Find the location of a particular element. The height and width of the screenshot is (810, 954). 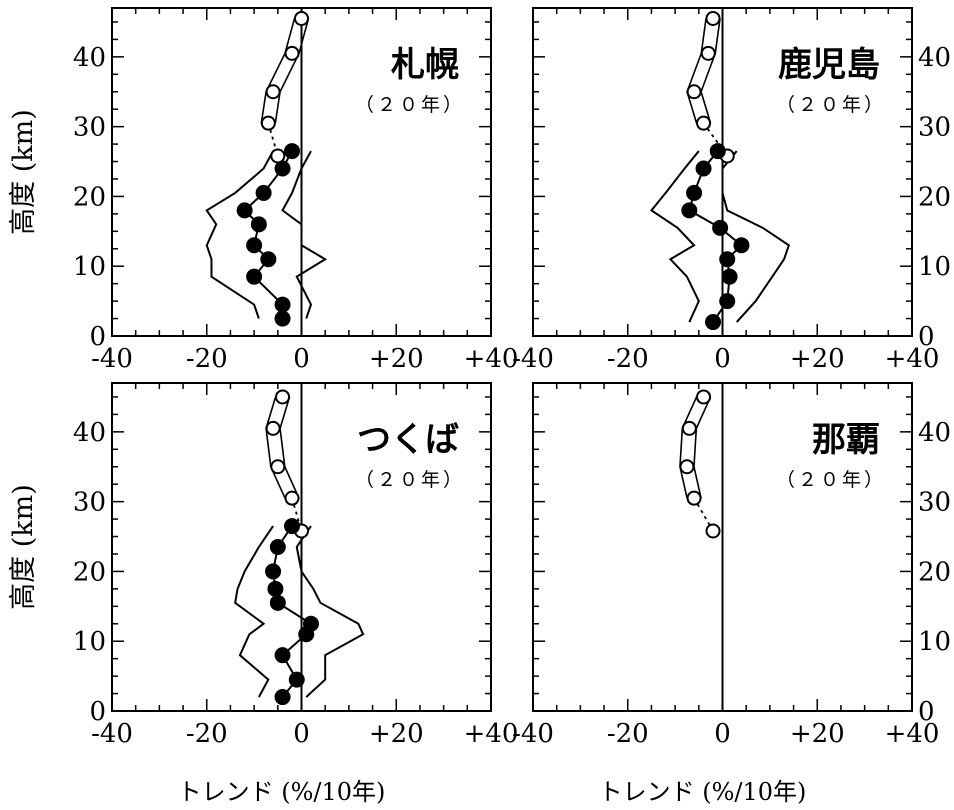

station-title: つくば is located at coordinates (408, 440).